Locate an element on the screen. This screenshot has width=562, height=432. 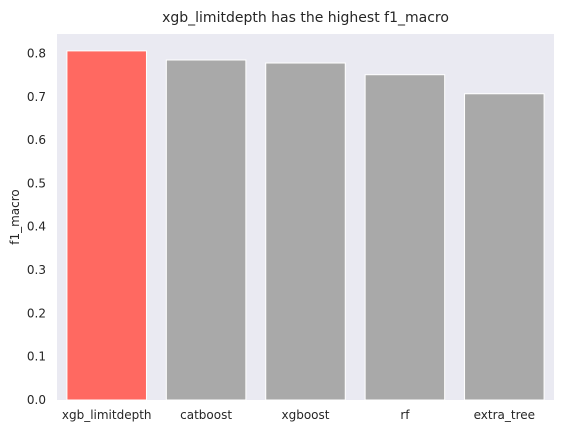
x-tick-label: rf is located at coordinates (405, 415).